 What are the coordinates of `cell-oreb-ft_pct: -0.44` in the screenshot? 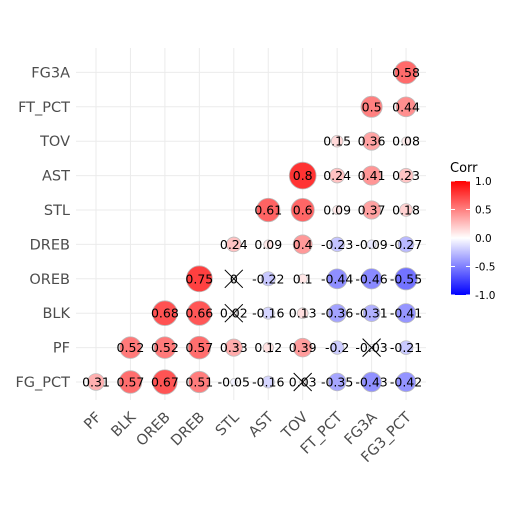 It's located at (337, 279).